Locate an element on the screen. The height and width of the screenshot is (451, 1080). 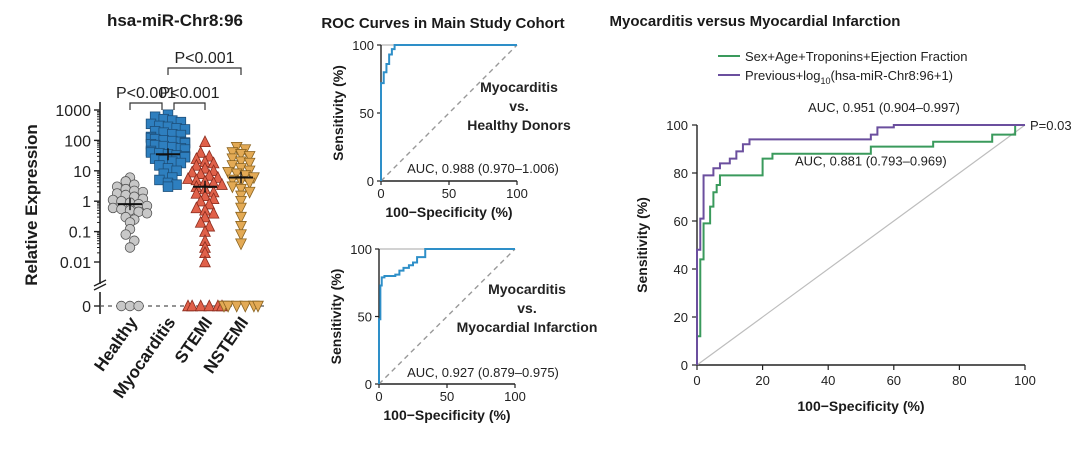
roc-comparison-label: Myocardial Infarction is located at coordinates (527, 327).